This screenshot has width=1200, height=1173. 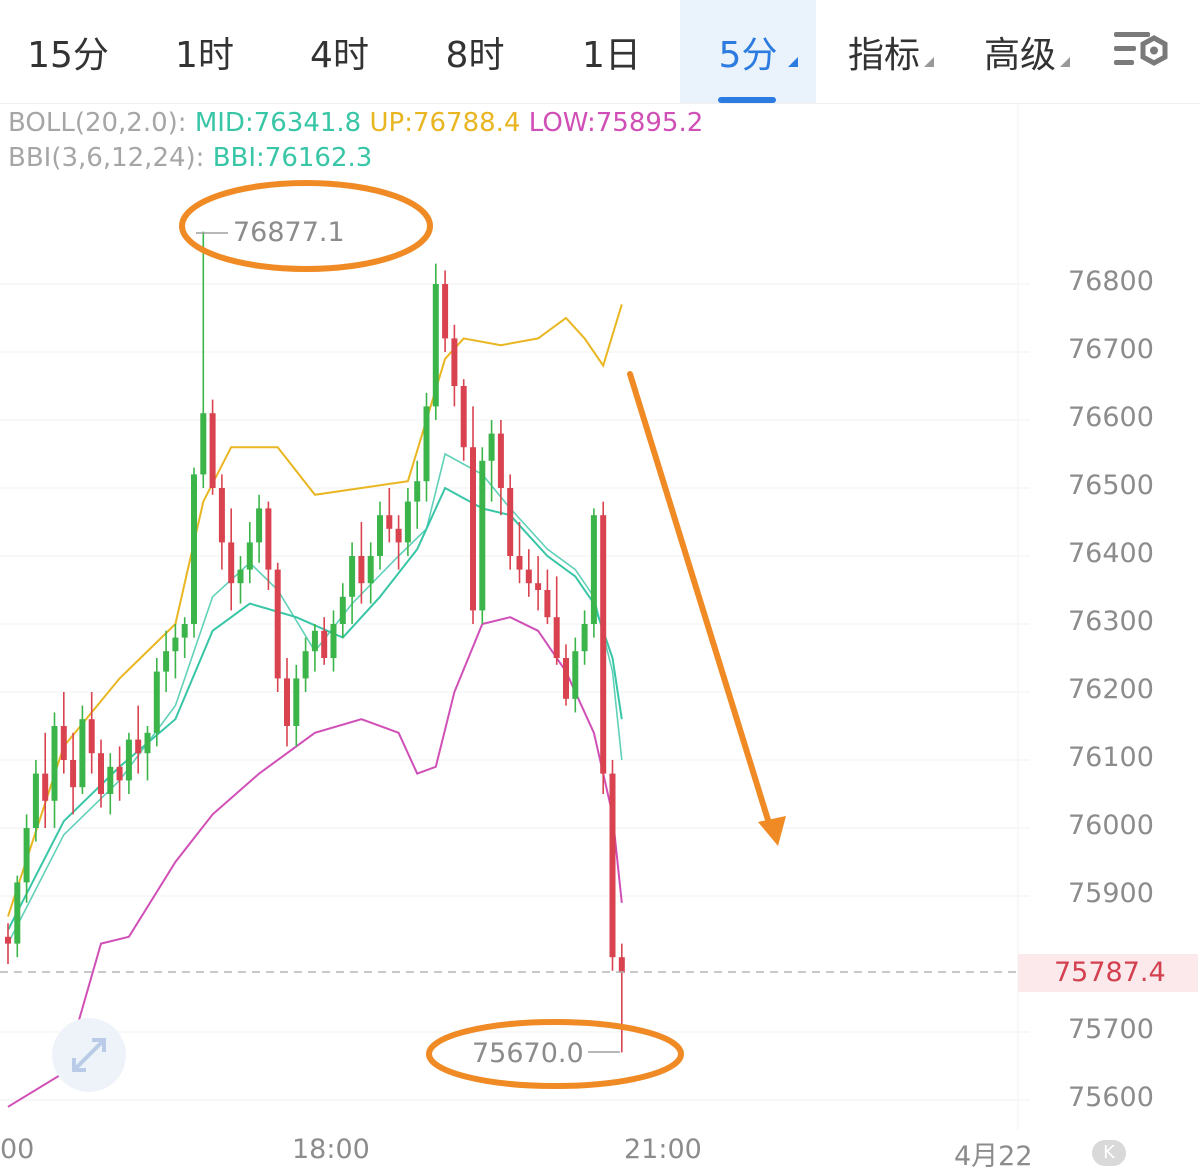 I want to click on tab-2: 4时, so click(x=339, y=51).